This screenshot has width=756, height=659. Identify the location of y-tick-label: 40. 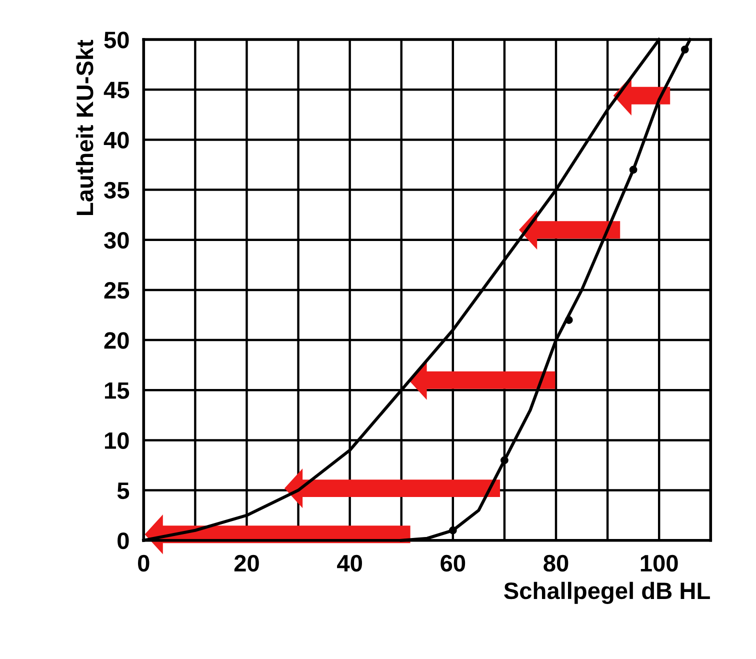
(116, 140).